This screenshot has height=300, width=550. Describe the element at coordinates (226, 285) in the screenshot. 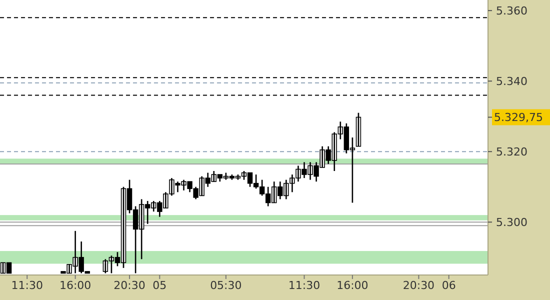

I see `x-tick-label: 05:30` at that location.